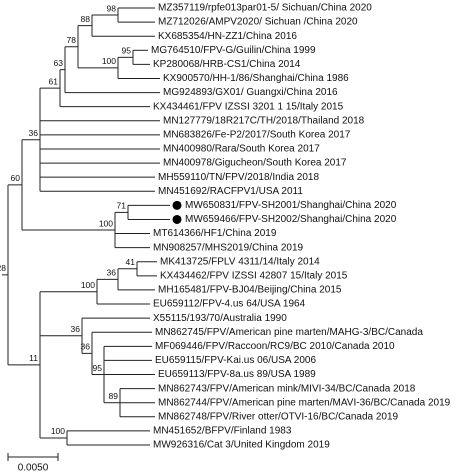 The image size is (474, 474). Describe the element at coordinates (230, 191) in the screenshot. I see `leaf-label: MN451692/RACFPV1/USA 2011` at that location.